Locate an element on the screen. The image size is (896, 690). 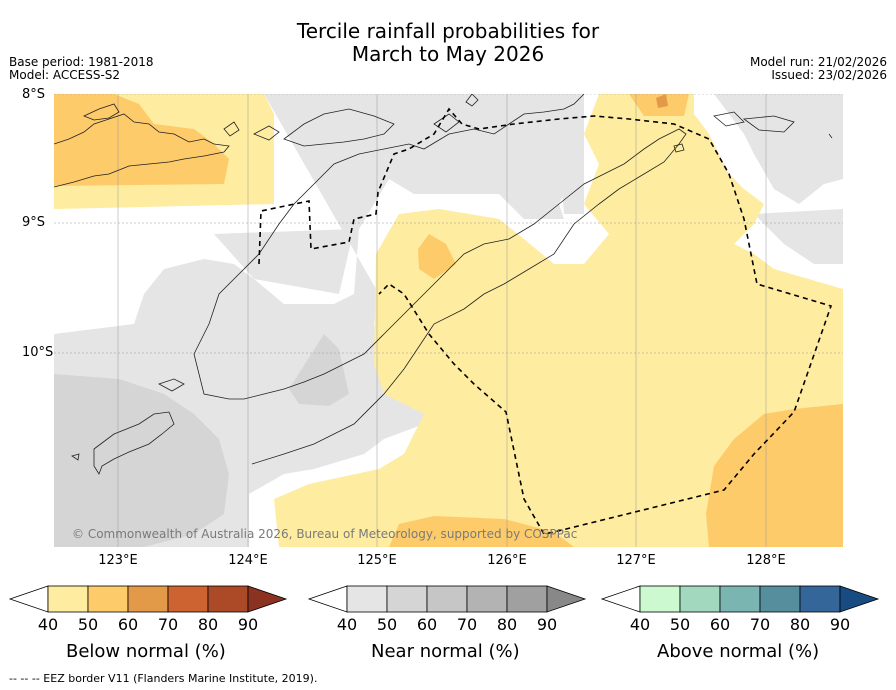
title-line-1: Tercile rainfall probabilities for is located at coordinates (448, 31).